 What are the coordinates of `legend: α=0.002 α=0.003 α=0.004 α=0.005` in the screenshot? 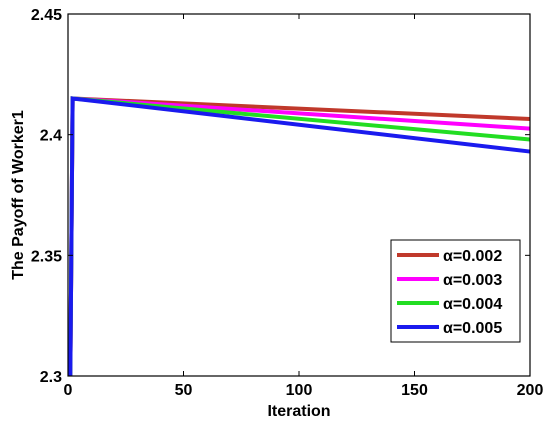 It's located at (455, 291).